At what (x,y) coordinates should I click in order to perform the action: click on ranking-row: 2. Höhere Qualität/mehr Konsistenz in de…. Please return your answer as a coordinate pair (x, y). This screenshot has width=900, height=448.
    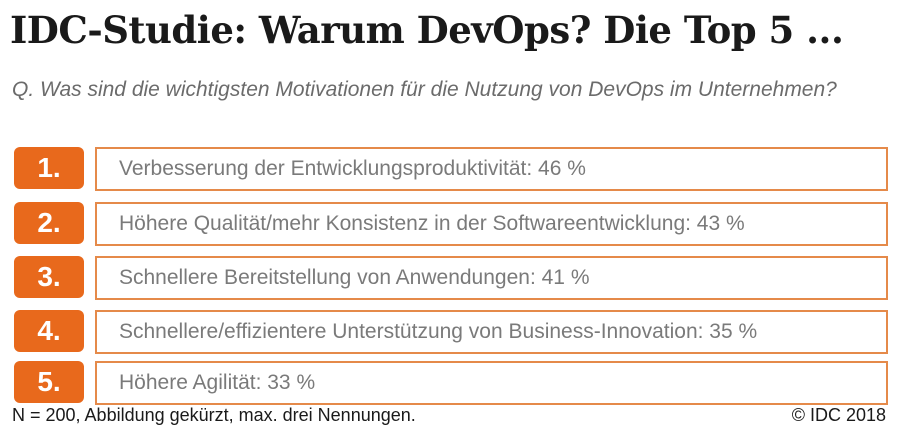
    Looking at the image, I should click on (451, 224).